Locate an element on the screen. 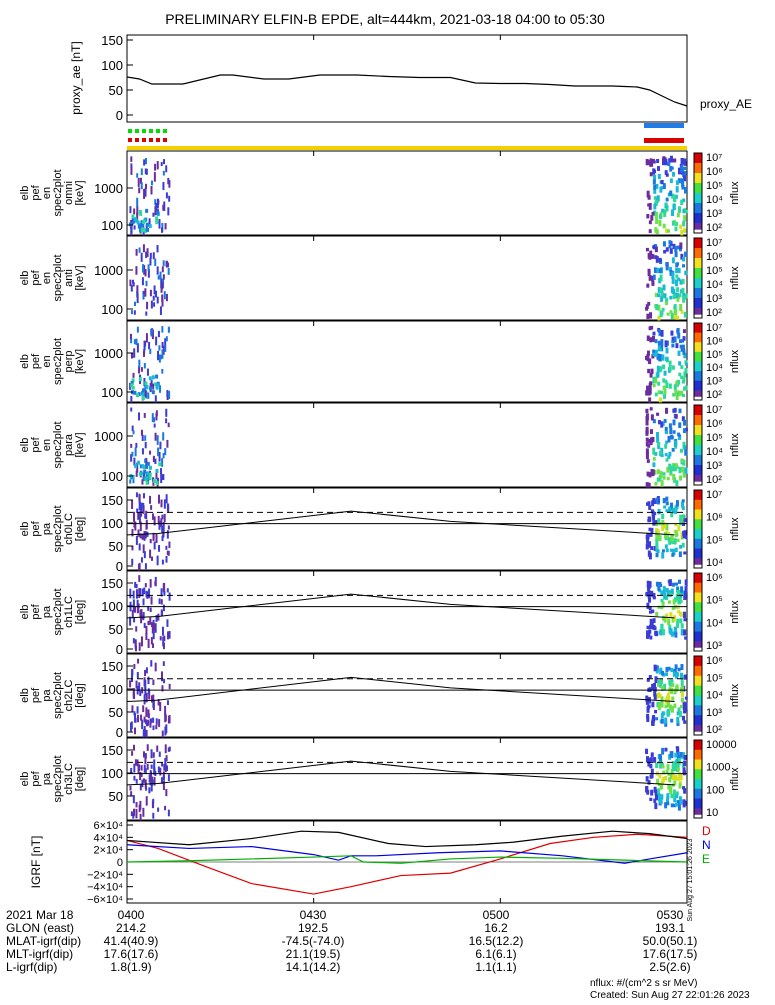 This screenshot has height=1005, width=775. footer-row-value: 1.1(1.1) is located at coordinates (495, 967).